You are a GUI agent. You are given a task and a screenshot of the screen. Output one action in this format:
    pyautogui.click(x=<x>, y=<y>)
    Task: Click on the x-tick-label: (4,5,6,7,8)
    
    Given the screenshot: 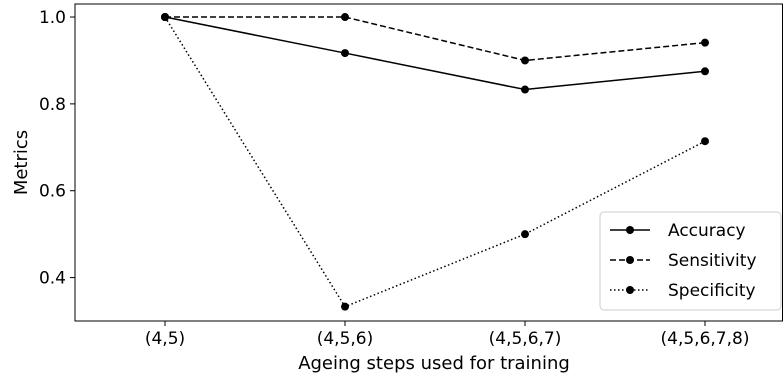 What is the action you would take?
    pyautogui.click(x=705, y=339)
    